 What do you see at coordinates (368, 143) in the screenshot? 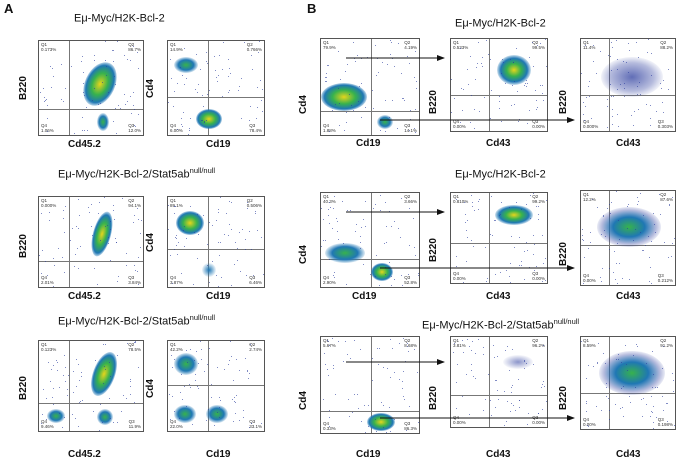
I see `x-axis-label: Cd19` at bounding box center [368, 143].